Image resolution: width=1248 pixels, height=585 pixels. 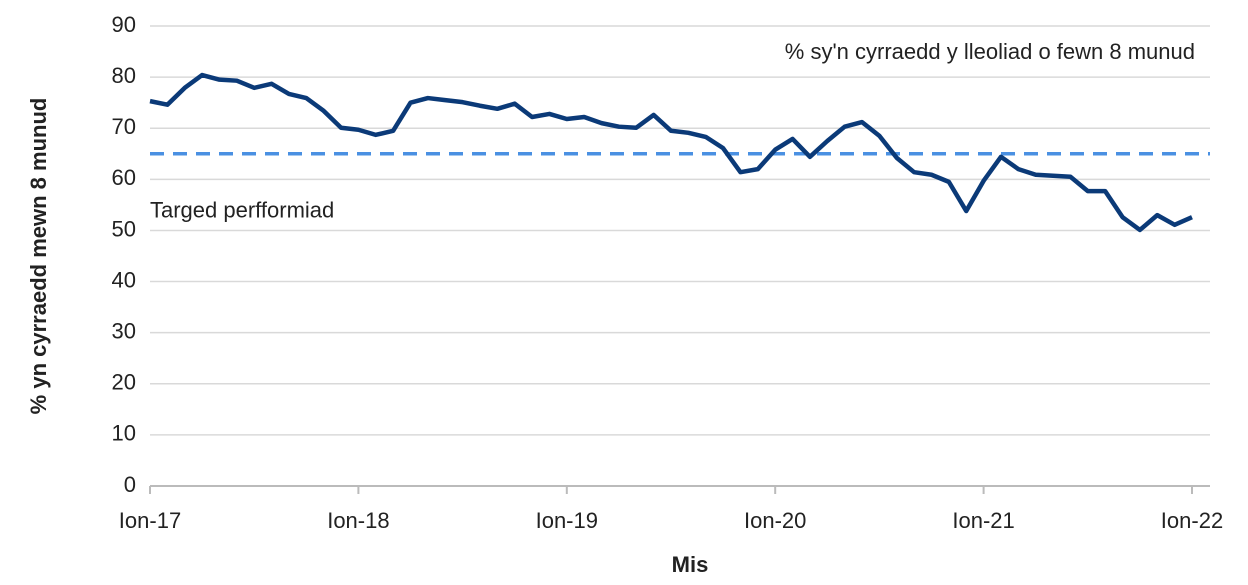 What do you see at coordinates (124, 126) in the screenshot?
I see `y-tick-label: 70` at bounding box center [124, 126].